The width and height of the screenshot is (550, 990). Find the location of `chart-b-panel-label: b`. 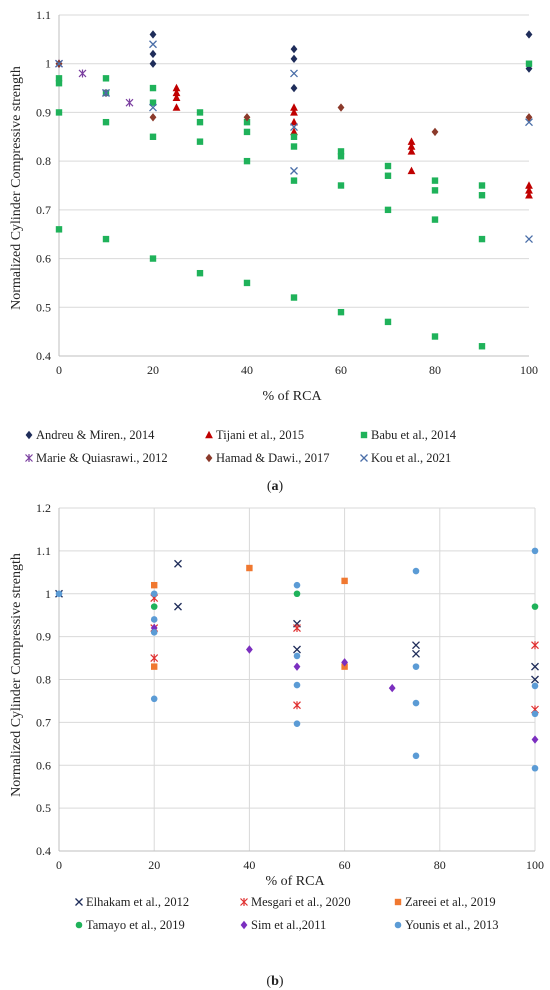

chart-b-panel-label: b is located at coordinates (275, 981).